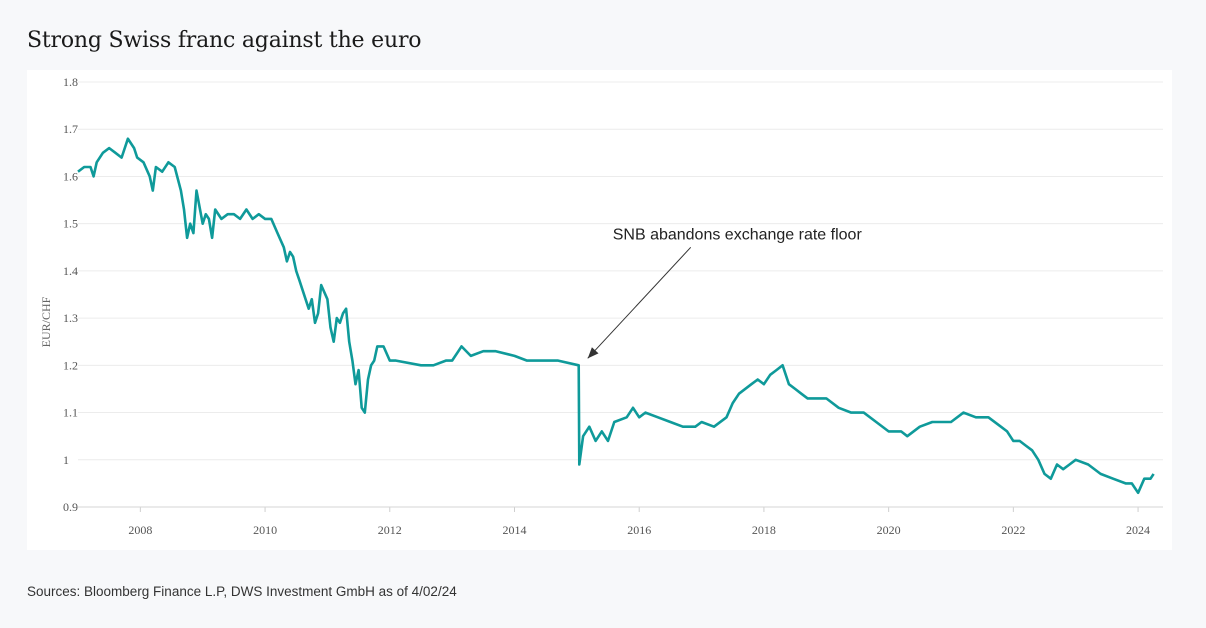 This screenshot has height=628, width=1206. I want to click on y-tick-label: 1.6, so click(70, 176).